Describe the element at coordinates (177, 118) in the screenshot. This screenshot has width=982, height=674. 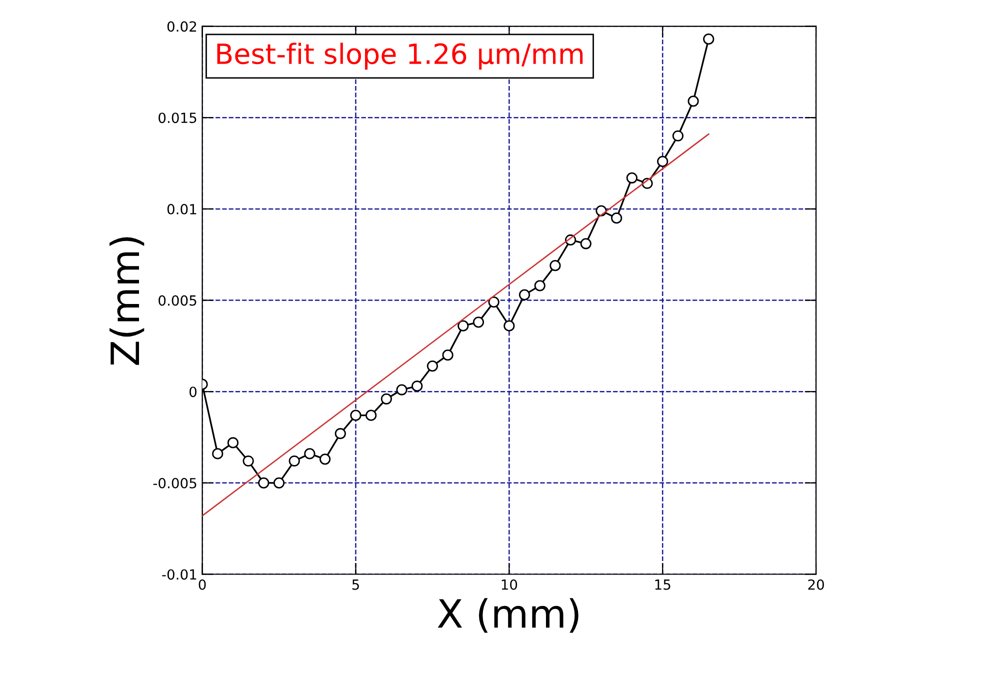
I see `y-tick-label: 0.015` at that location.